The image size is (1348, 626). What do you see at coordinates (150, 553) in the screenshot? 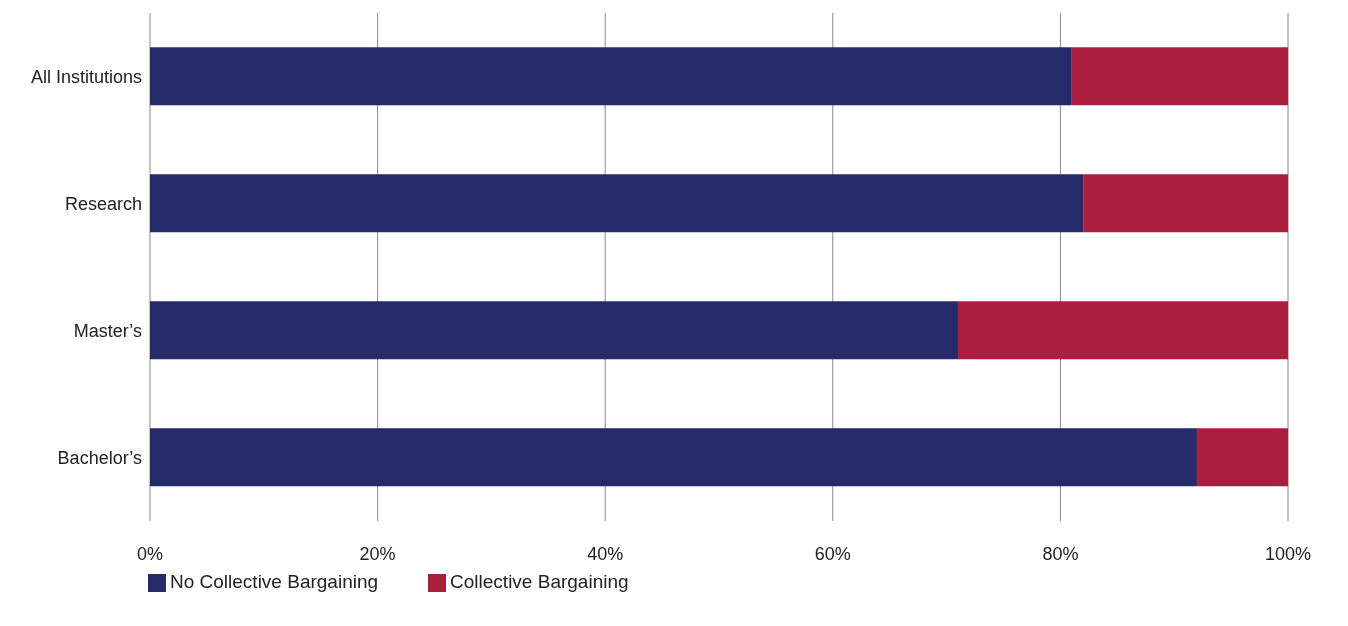
I see `x-tick-label: 0%` at bounding box center [150, 553].